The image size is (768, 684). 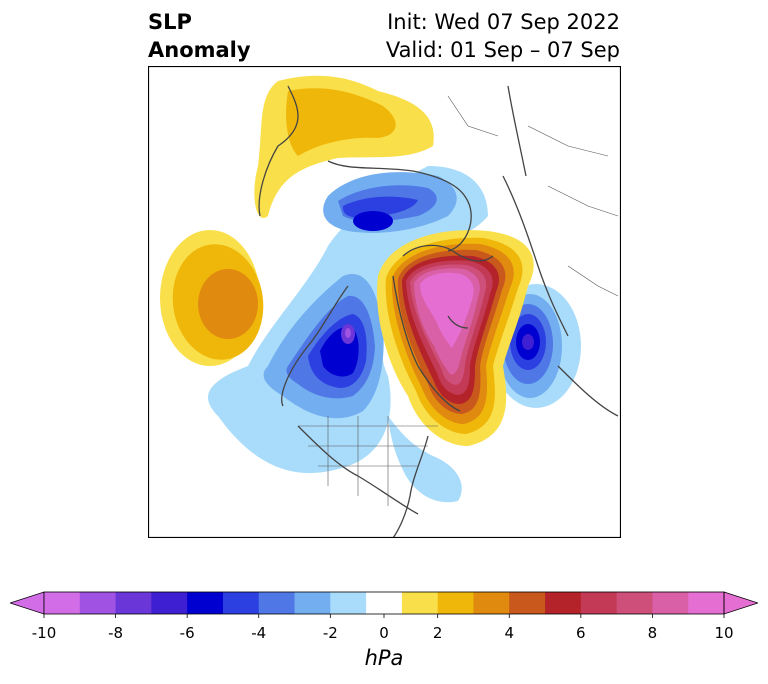 I want to click on positive-anomaly-pacific, so click(x=212, y=298).